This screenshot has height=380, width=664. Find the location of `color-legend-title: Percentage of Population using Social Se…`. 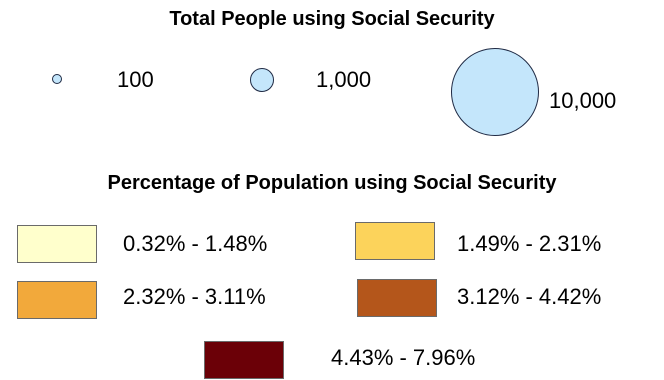

color-legend-title: Percentage of Population using Social Se… is located at coordinates (332, 183).